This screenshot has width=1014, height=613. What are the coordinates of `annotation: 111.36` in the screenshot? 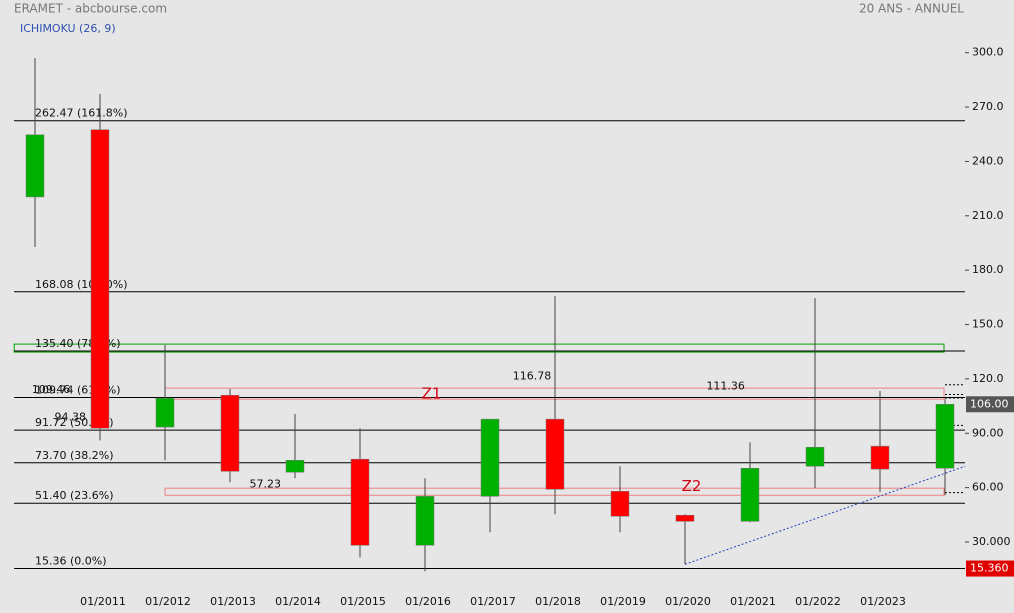 It's located at (725, 386).